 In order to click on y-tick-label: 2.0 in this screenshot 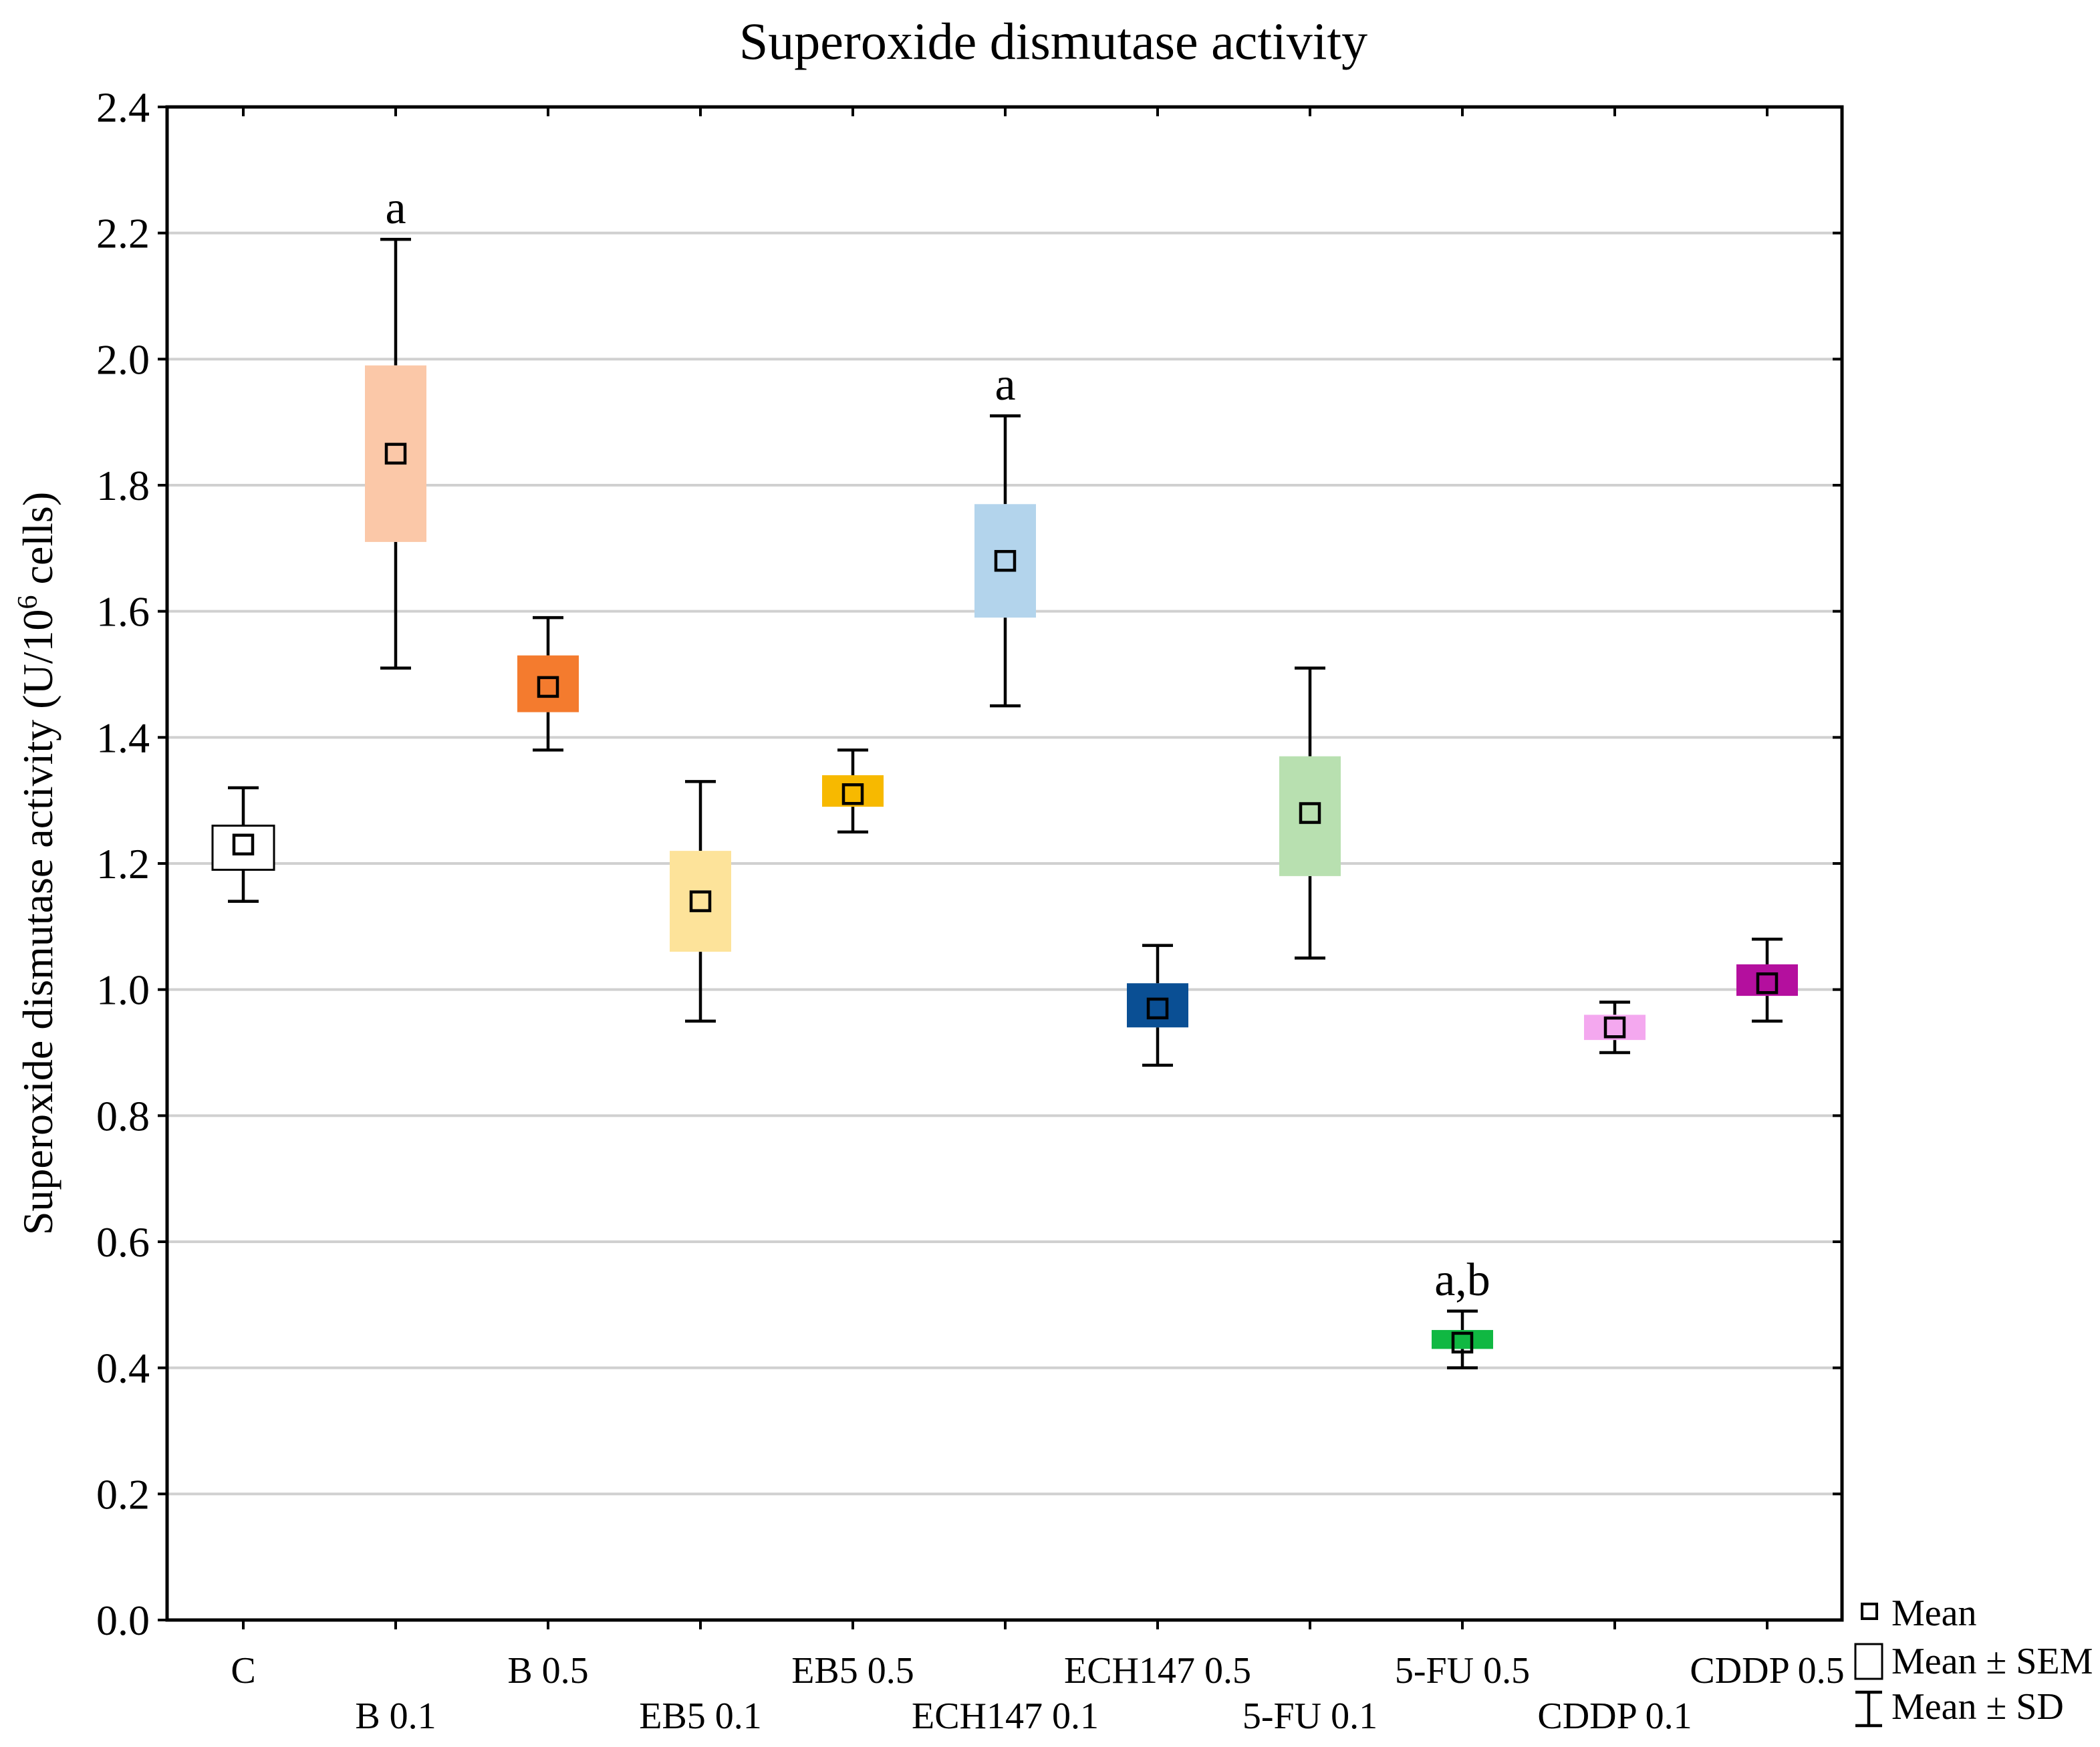, I will do `click(123, 359)`.